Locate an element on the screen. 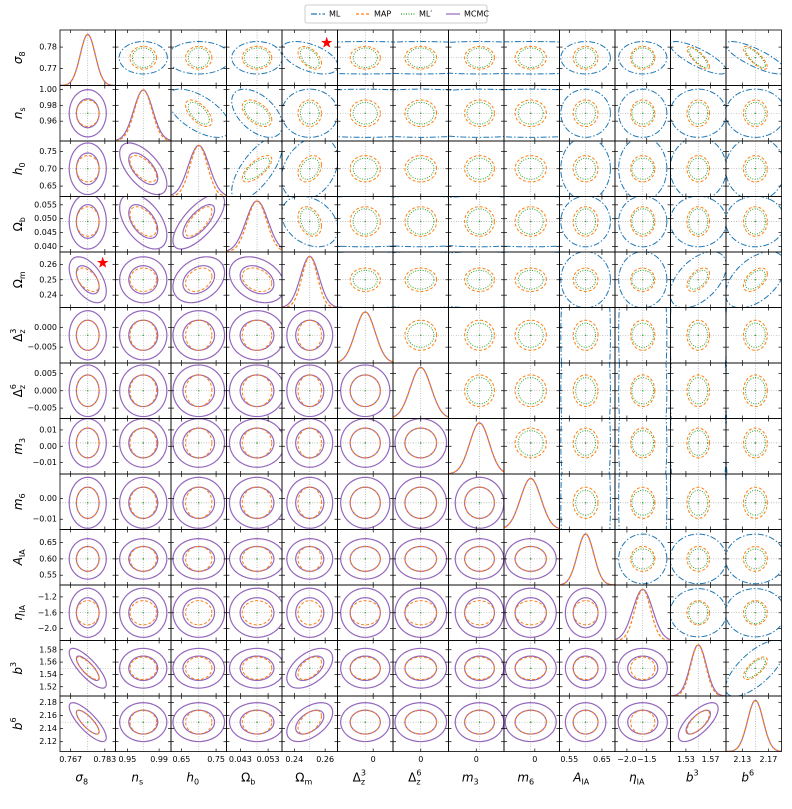  param-symbol: Δ is located at coordinates (357, 777).